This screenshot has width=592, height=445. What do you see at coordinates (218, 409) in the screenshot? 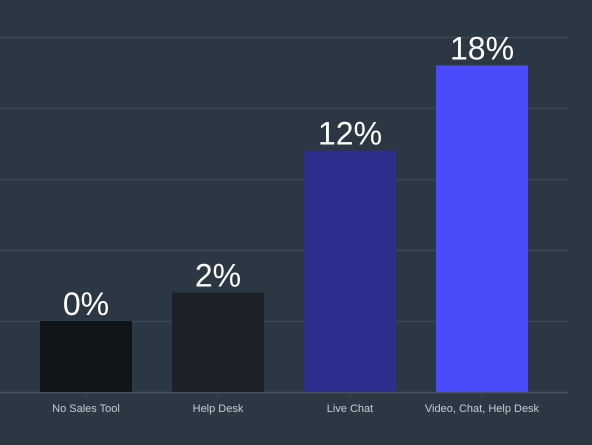
I see `x-tick-label-2: Help Desk` at bounding box center [218, 409].